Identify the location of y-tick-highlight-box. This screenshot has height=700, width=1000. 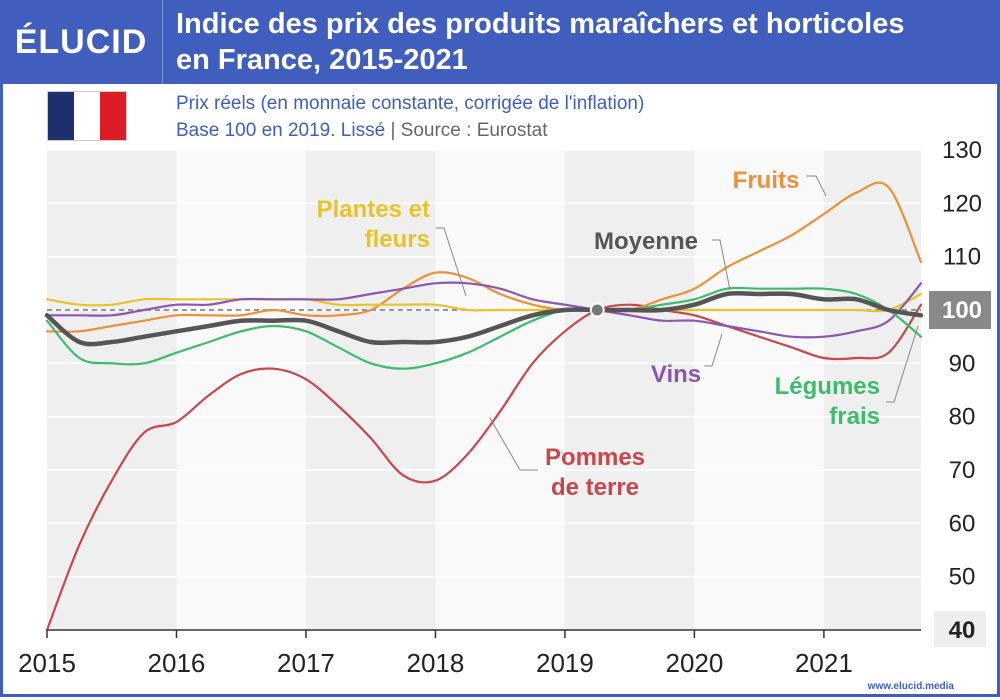
(960, 310).